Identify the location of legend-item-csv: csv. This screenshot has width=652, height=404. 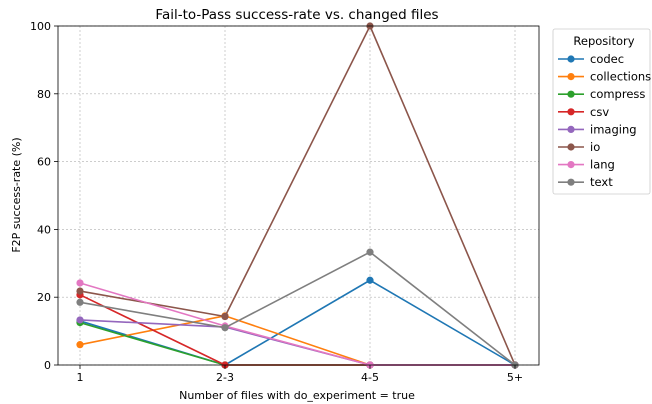
(583, 112).